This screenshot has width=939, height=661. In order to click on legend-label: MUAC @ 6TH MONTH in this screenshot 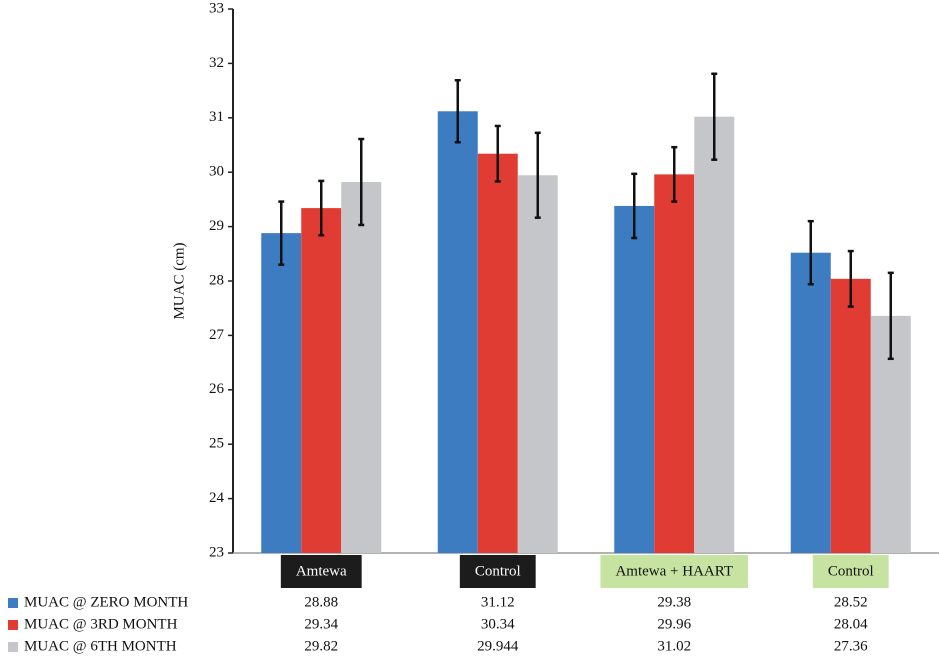, I will do `click(100, 646)`.